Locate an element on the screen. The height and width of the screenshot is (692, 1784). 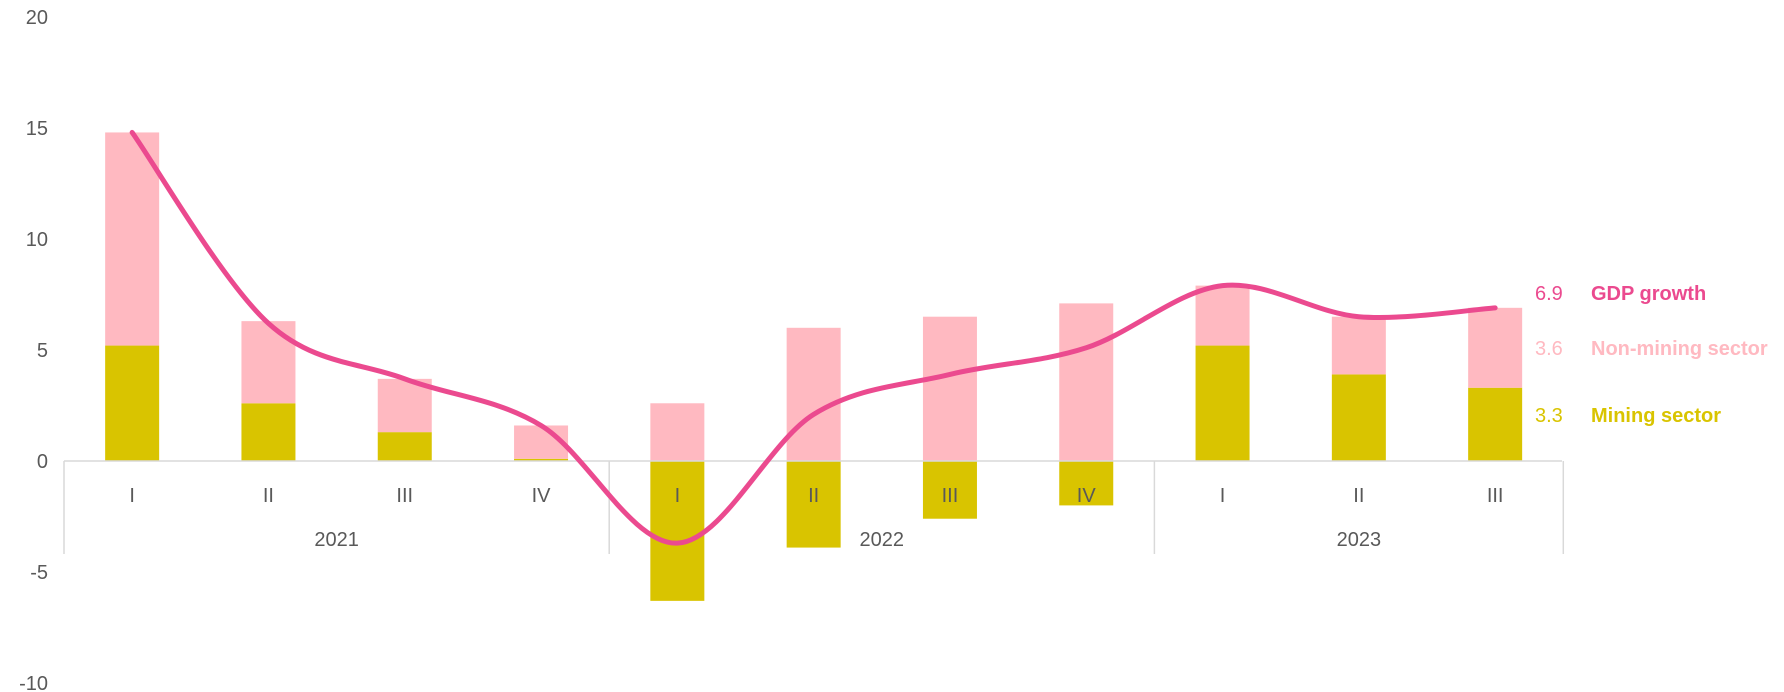
y-tick-label: -5 is located at coordinates (39, 573).